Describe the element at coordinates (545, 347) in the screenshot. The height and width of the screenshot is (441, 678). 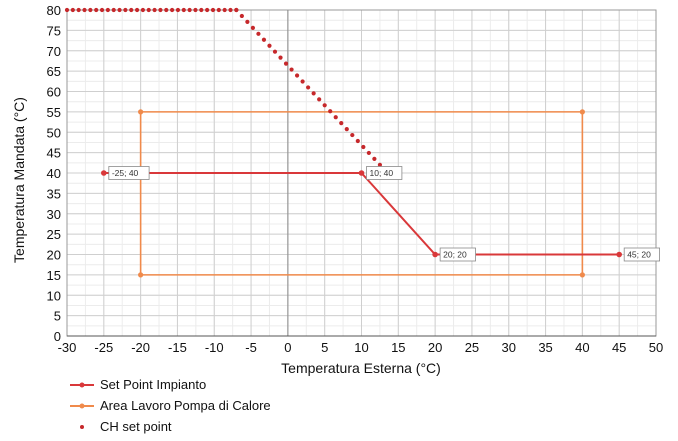
I see `x-tick-label: 35` at that location.